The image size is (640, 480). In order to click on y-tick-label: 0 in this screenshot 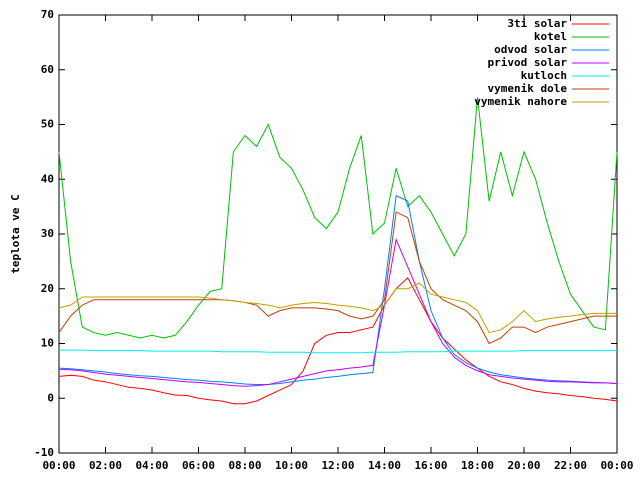, I will do `click(50, 397)`.